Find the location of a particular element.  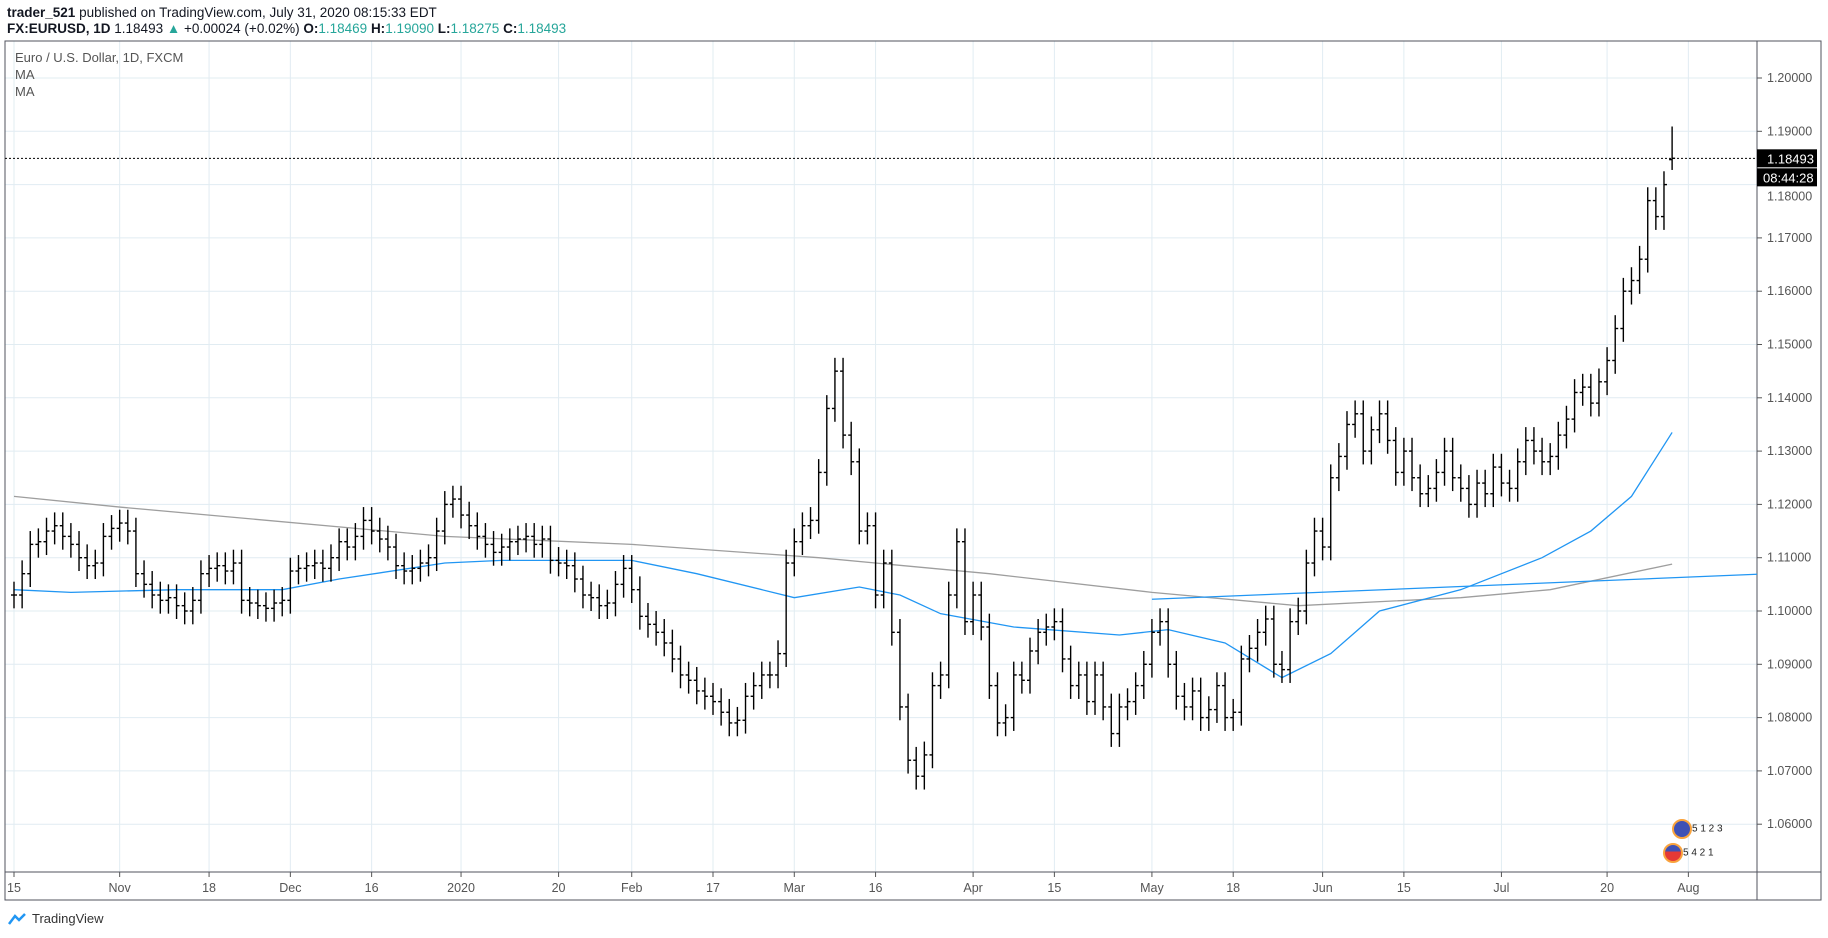

x-tick-label: Apr is located at coordinates (972, 888).